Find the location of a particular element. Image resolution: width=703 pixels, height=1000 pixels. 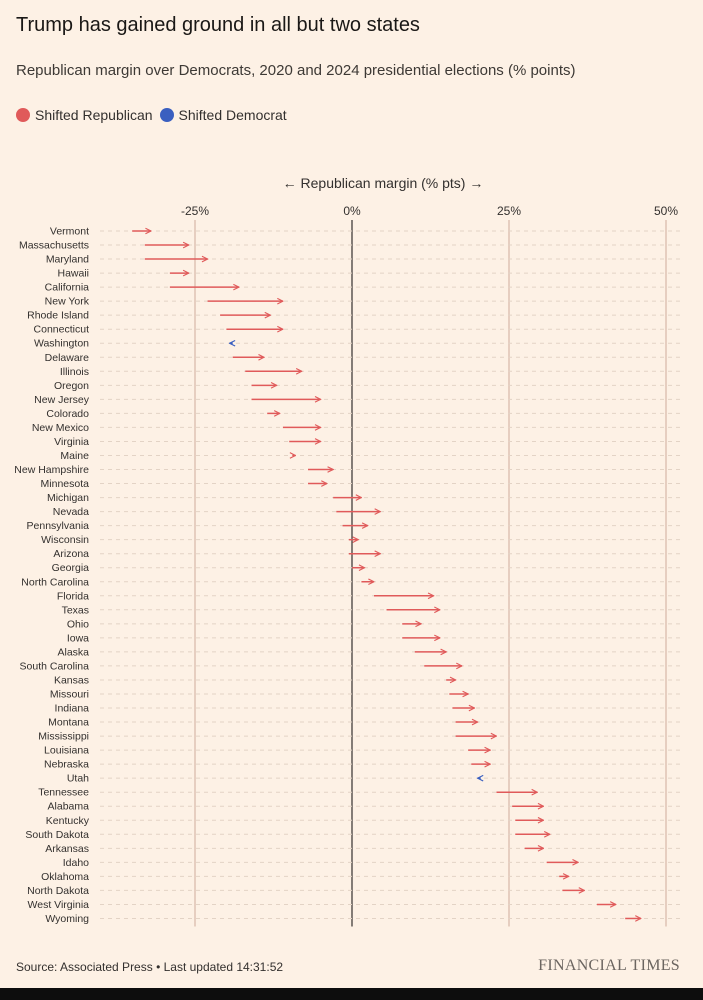

state-label: North Carolina is located at coordinates (55, 582).